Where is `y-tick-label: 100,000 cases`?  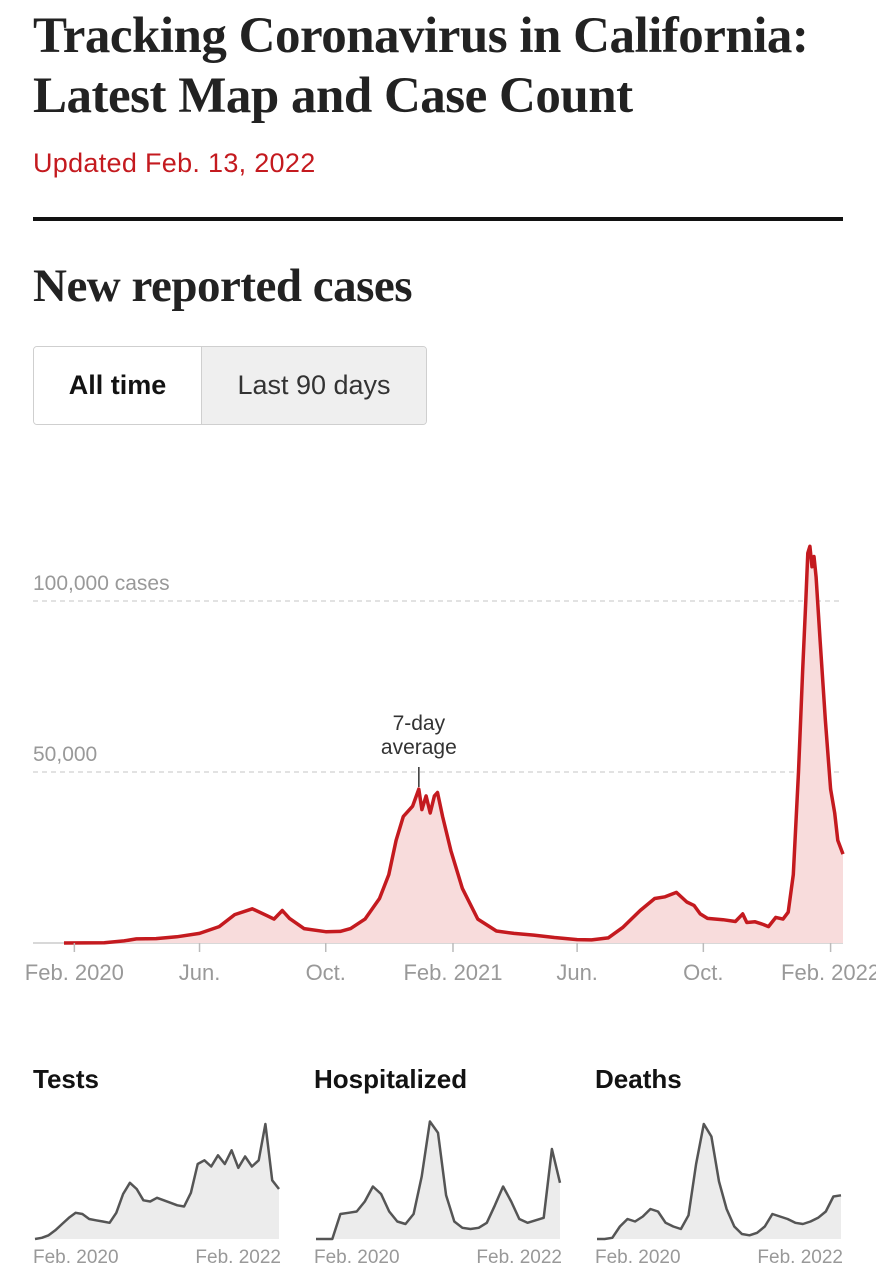
y-tick-label: 100,000 cases is located at coordinates (101, 583).